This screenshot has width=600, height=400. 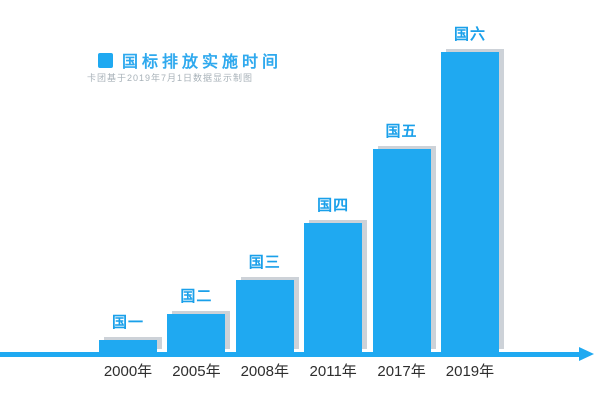 What do you see at coordinates (128, 187) in the screenshot?
I see `bar-group: 国一` at bounding box center [128, 187].